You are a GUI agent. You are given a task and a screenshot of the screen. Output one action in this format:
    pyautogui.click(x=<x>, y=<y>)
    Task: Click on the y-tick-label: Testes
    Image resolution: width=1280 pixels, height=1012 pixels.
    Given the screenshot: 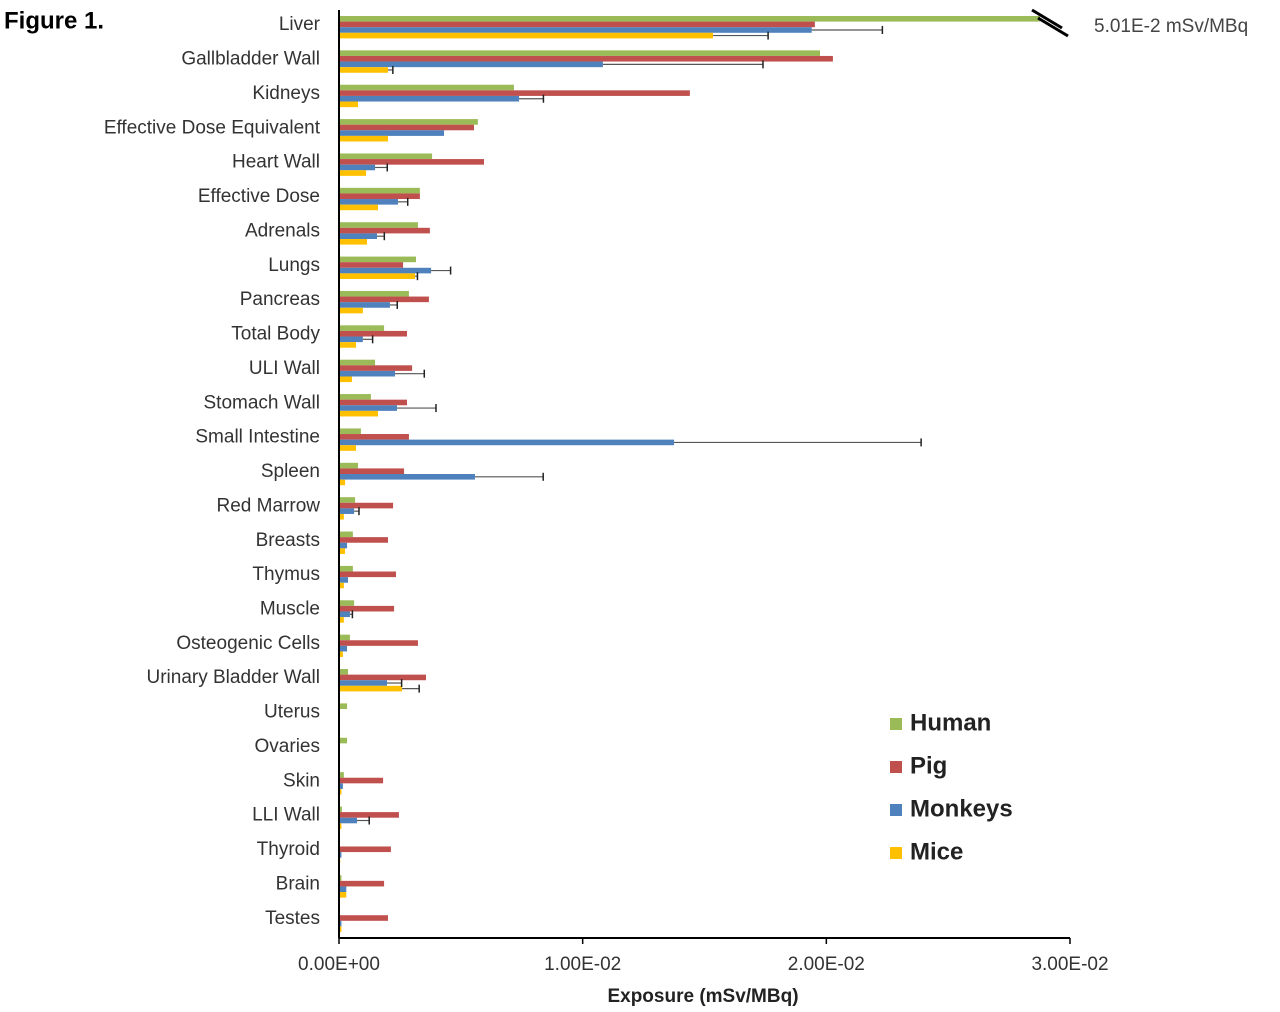 What is the action you would take?
    pyautogui.click(x=292, y=918)
    